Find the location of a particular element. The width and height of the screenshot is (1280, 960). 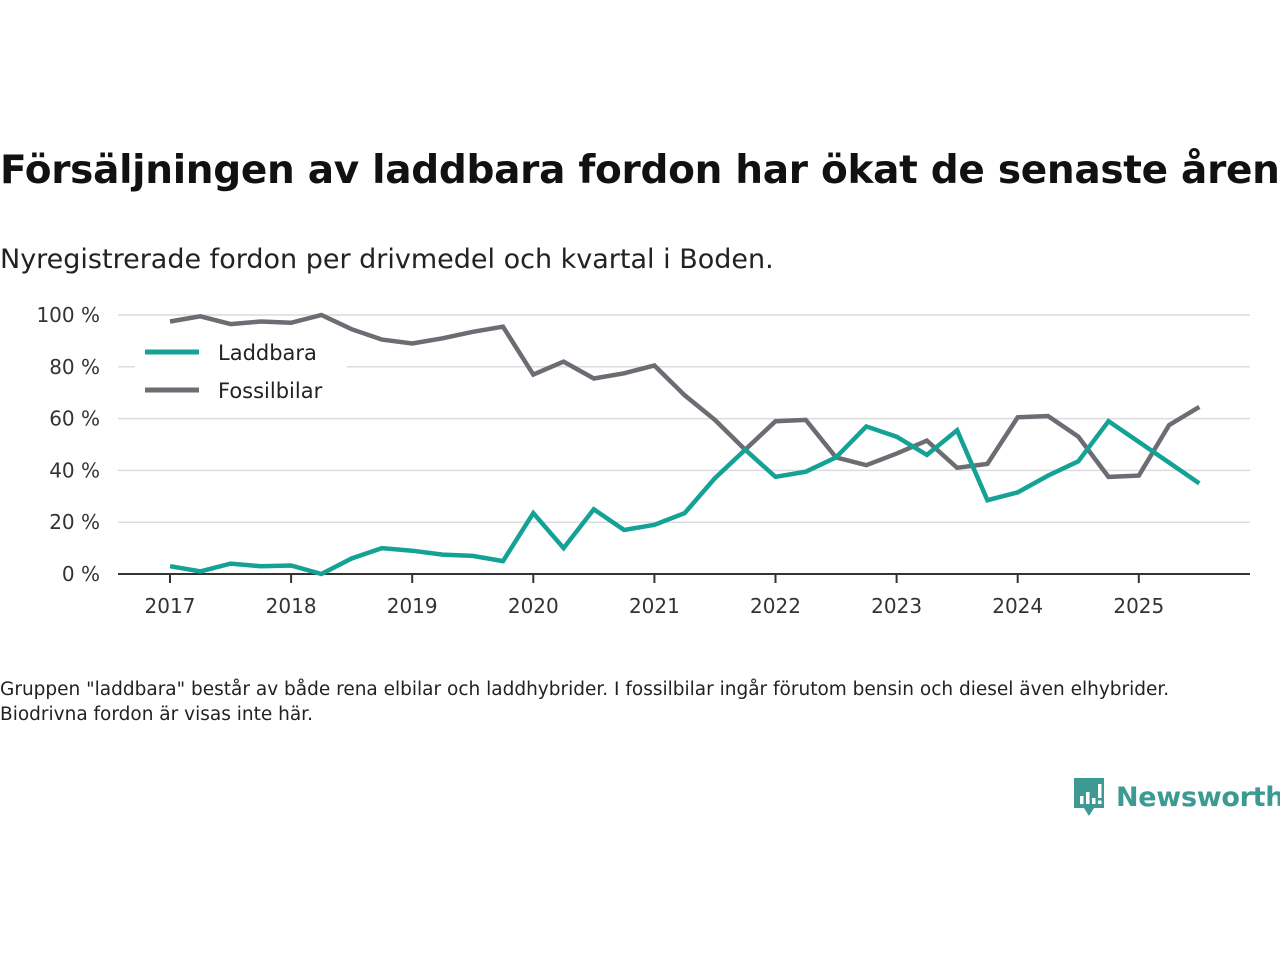

y-axis: 0 % 20 % 40 % 60 % 80 % 100 % is located at coordinates (68, 444).